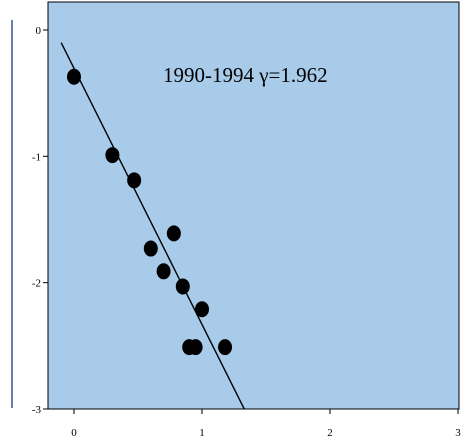 This screenshot has height=441, width=462. What do you see at coordinates (36, 284) in the screenshot?
I see `y-tick-label: -2` at bounding box center [36, 284].